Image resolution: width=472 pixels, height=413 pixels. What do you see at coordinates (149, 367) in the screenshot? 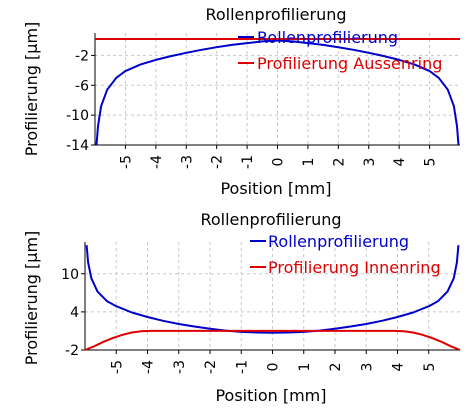
I see `chart-2-x-tick-label: -4` at bounding box center [149, 367].